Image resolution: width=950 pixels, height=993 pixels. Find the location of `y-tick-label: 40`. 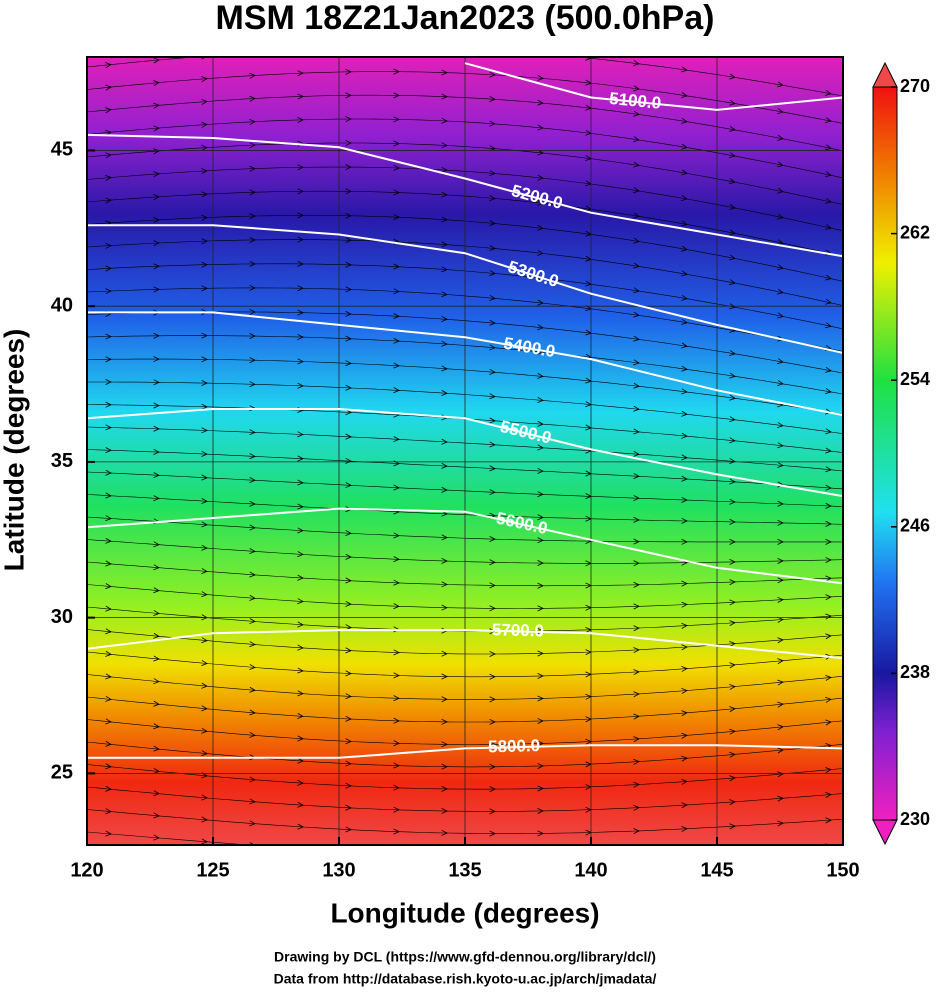

y-tick-label: 40 is located at coordinates (62, 305).